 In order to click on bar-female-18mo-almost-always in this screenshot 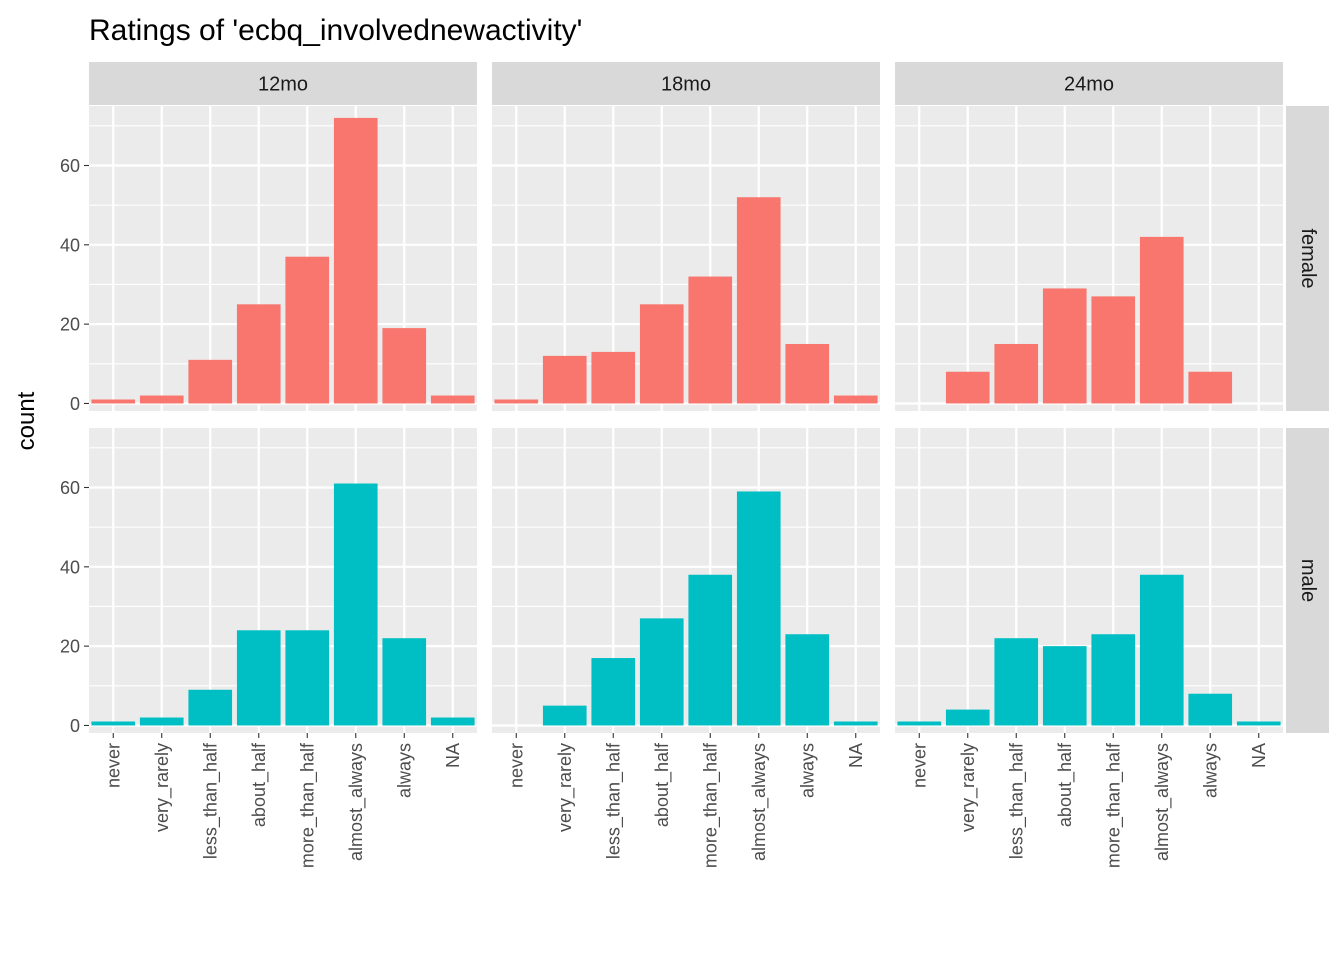, I will do `click(758, 300)`.